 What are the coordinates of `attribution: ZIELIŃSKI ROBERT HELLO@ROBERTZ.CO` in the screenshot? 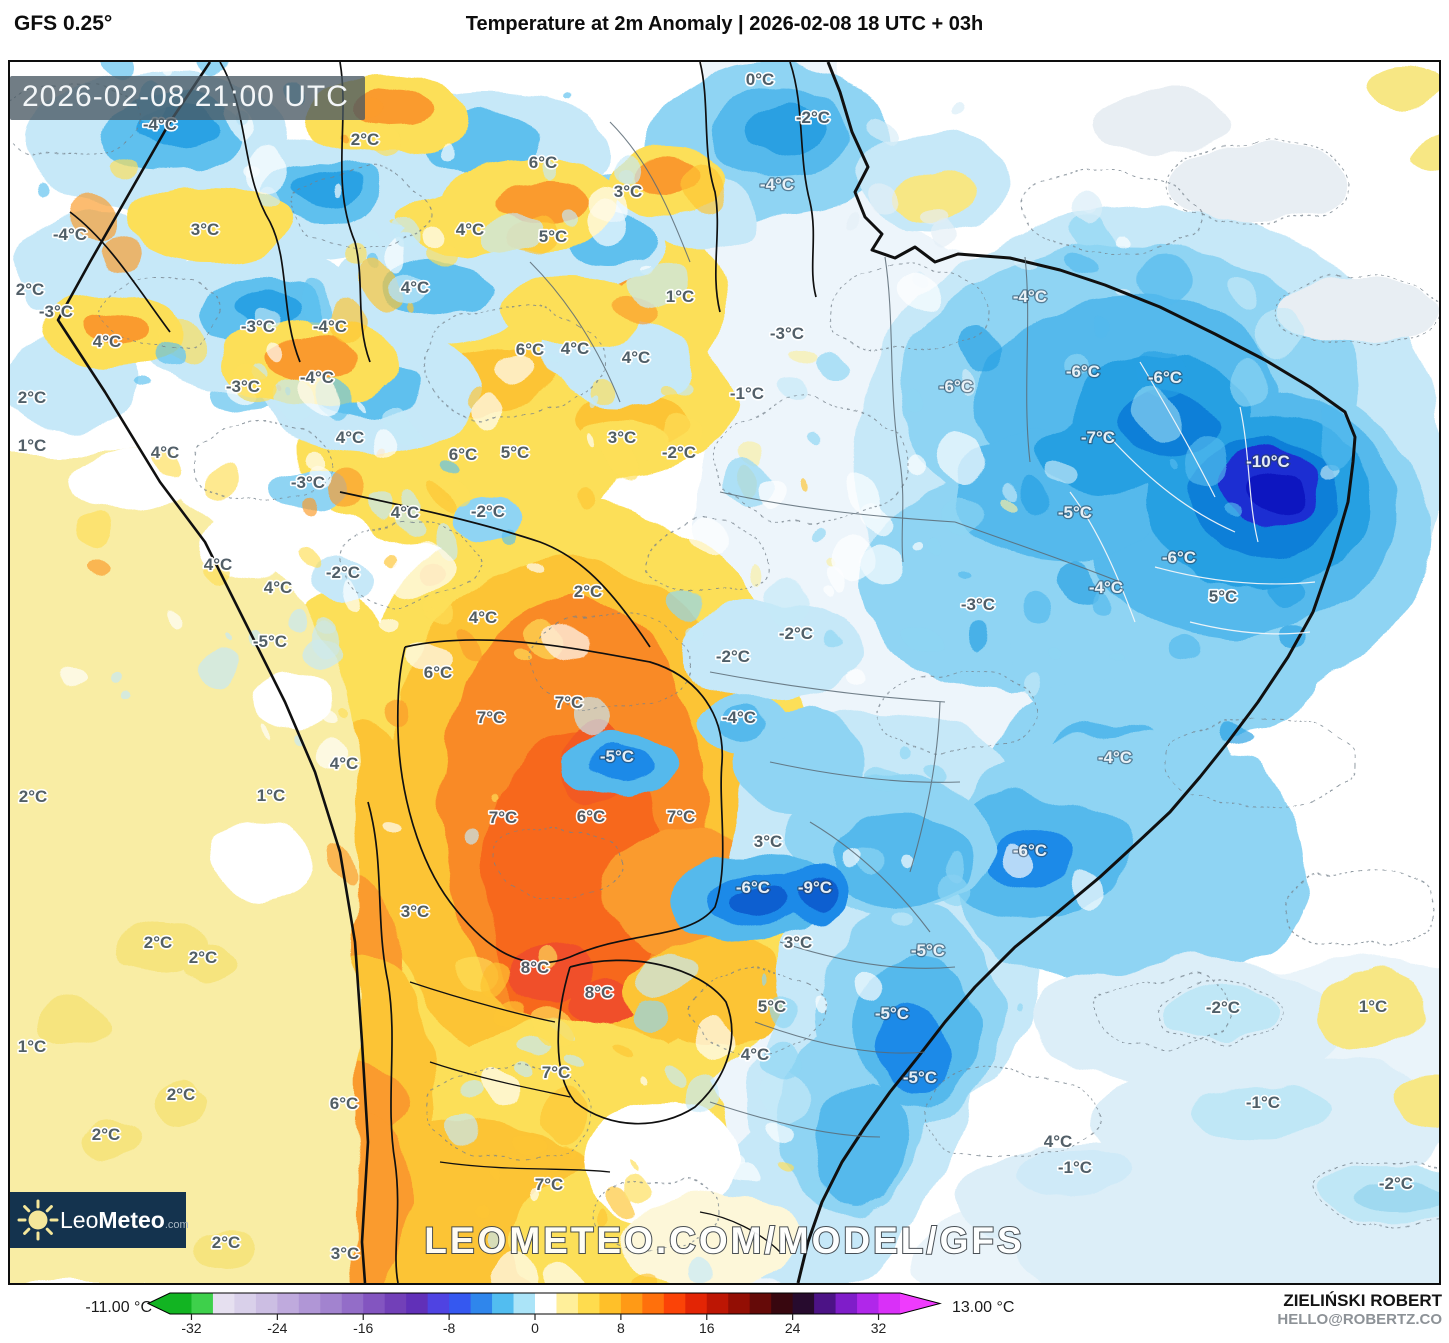 It's located at (1359, 1310).